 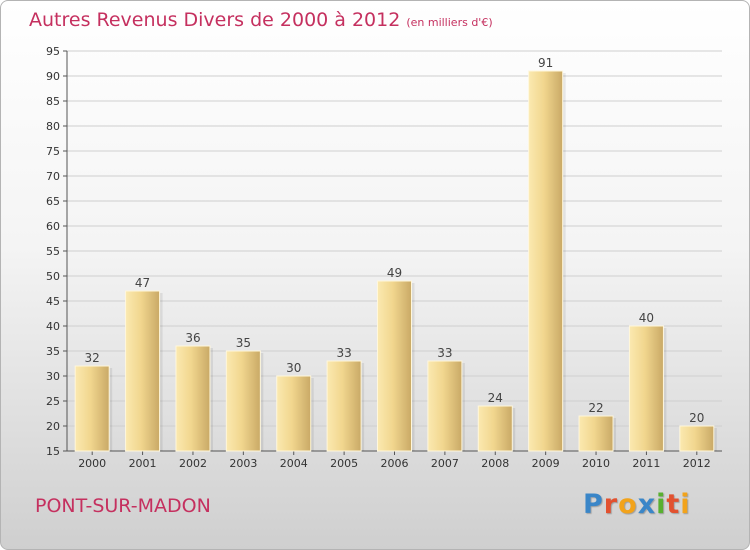 What do you see at coordinates (696, 418) in the screenshot?
I see `data-label: 20` at bounding box center [696, 418].